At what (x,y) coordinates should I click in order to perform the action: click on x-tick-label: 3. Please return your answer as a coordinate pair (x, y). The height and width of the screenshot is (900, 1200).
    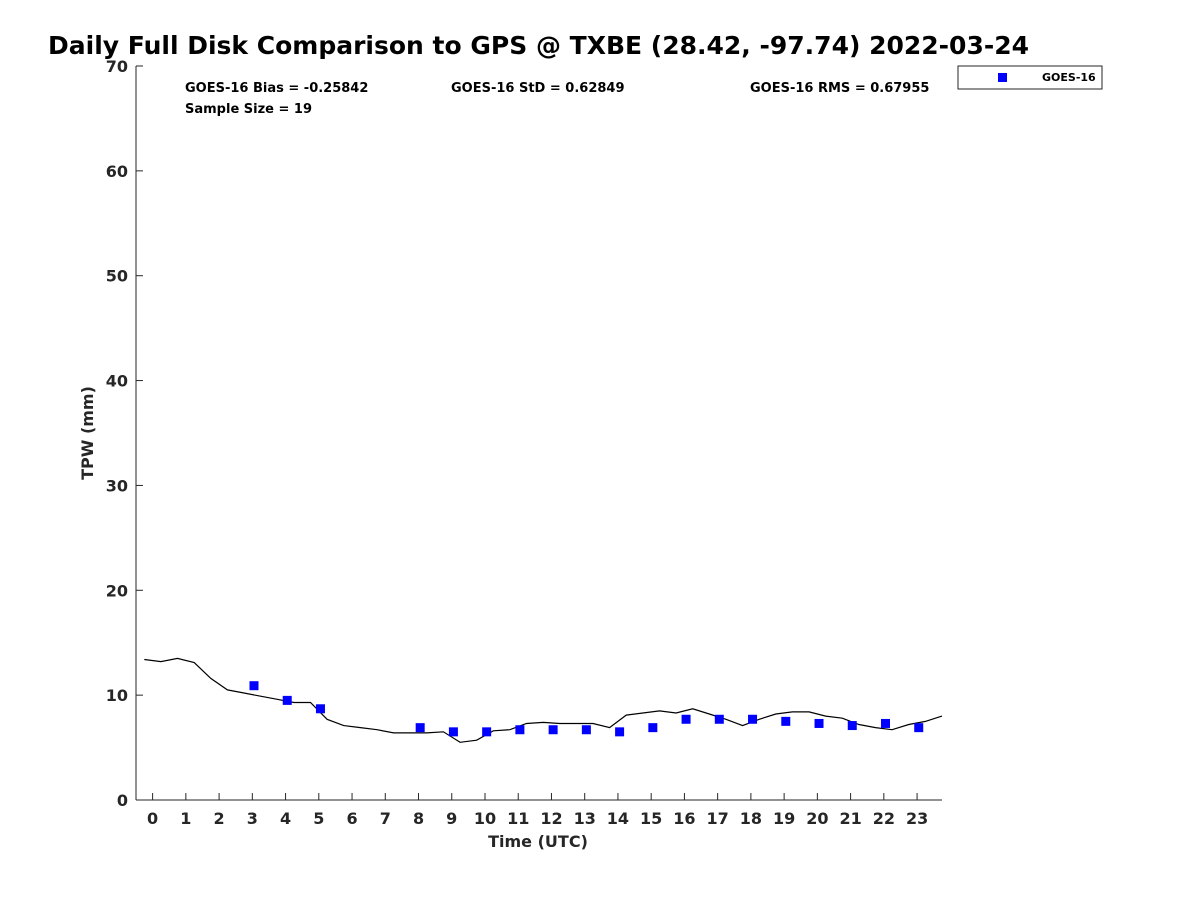
    Looking at the image, I should click on (252, 818).